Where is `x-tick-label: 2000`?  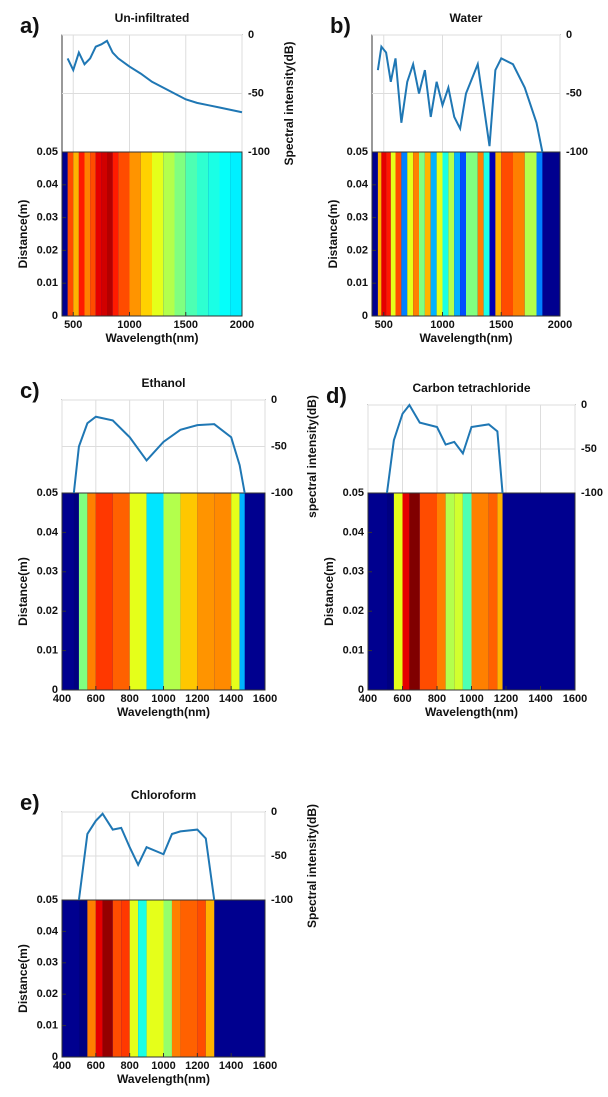
x-tick-label: 2000 is located at coordinates (560, 325).